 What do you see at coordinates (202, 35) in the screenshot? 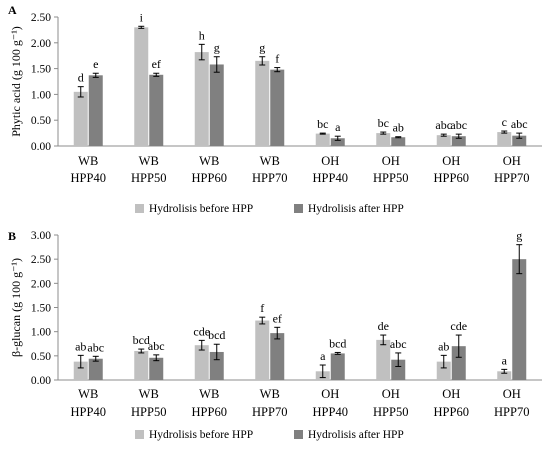
I see `data-label: h` at bounding box center [202, 35].